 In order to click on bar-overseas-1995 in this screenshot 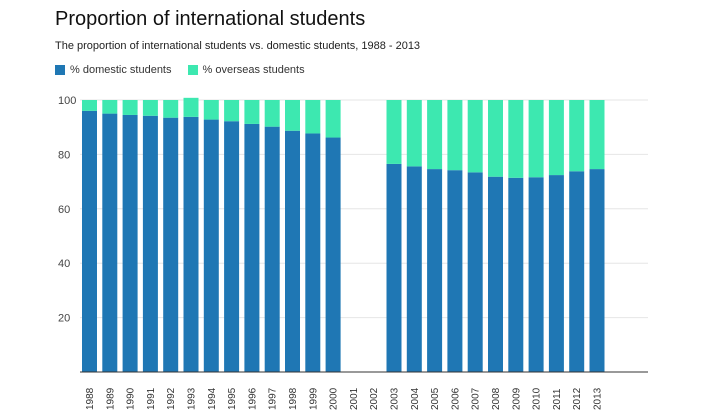, I will do `click(232, 111)`.